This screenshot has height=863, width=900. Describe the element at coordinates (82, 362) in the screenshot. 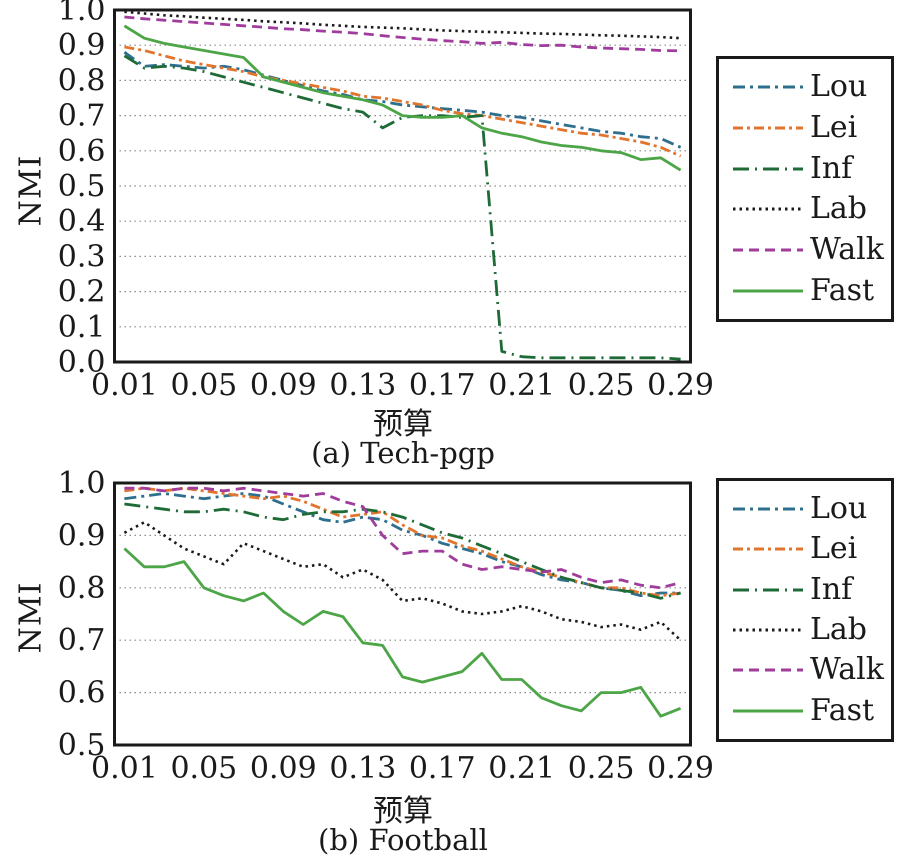

I see `y-tick-label-0.0: 0.0` at that location.